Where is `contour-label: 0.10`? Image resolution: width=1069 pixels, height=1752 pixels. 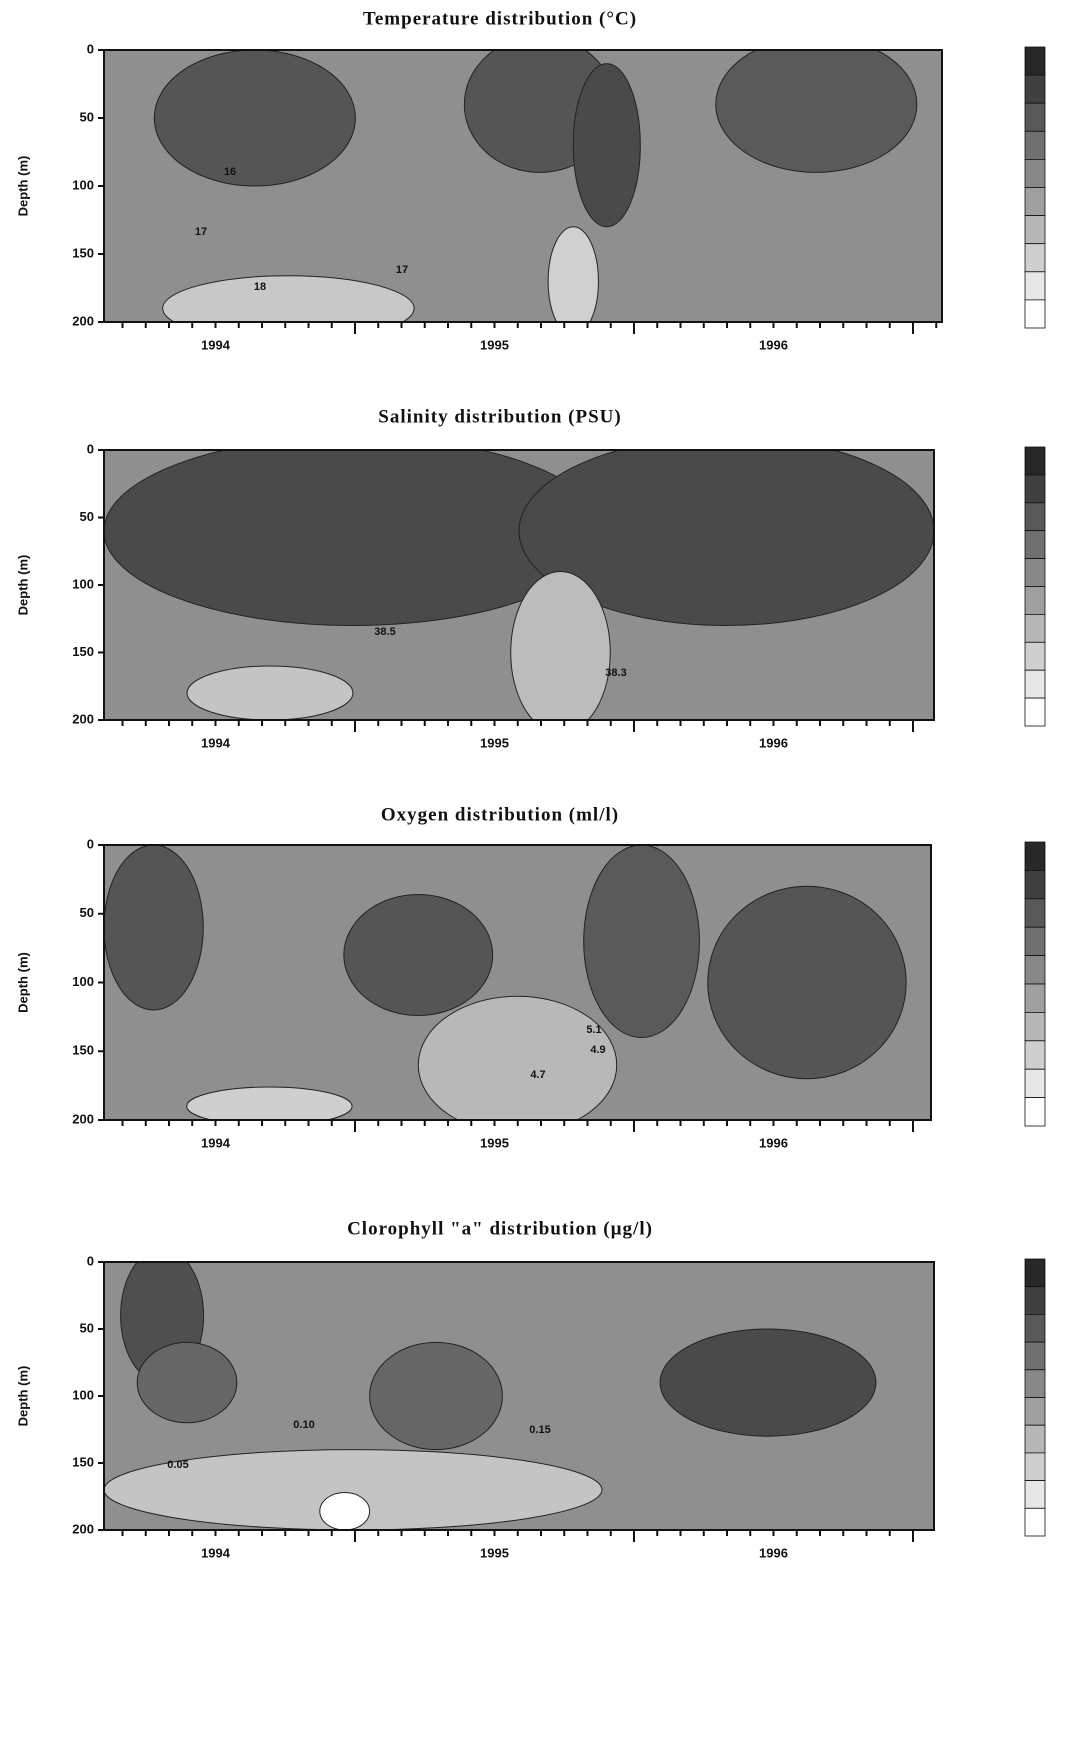
contour-label: 0.10 is located at coordinates (303, 1425).